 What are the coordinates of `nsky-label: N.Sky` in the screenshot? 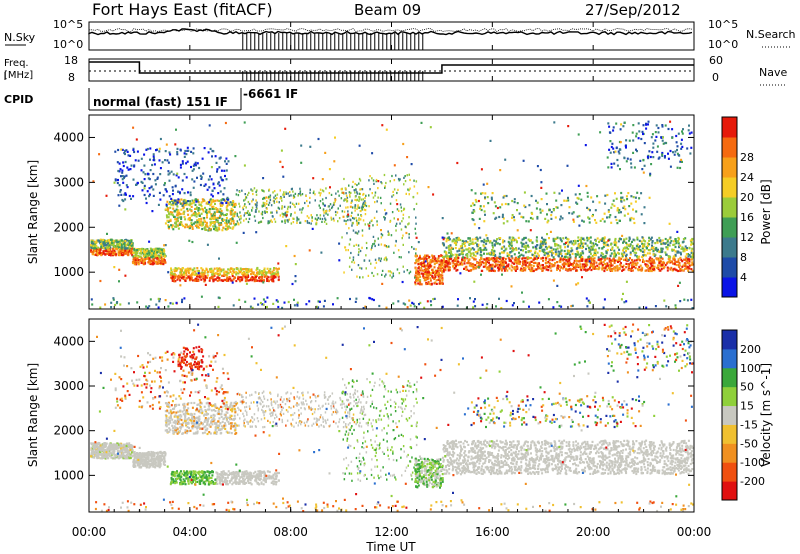 It's located at (20, 37).